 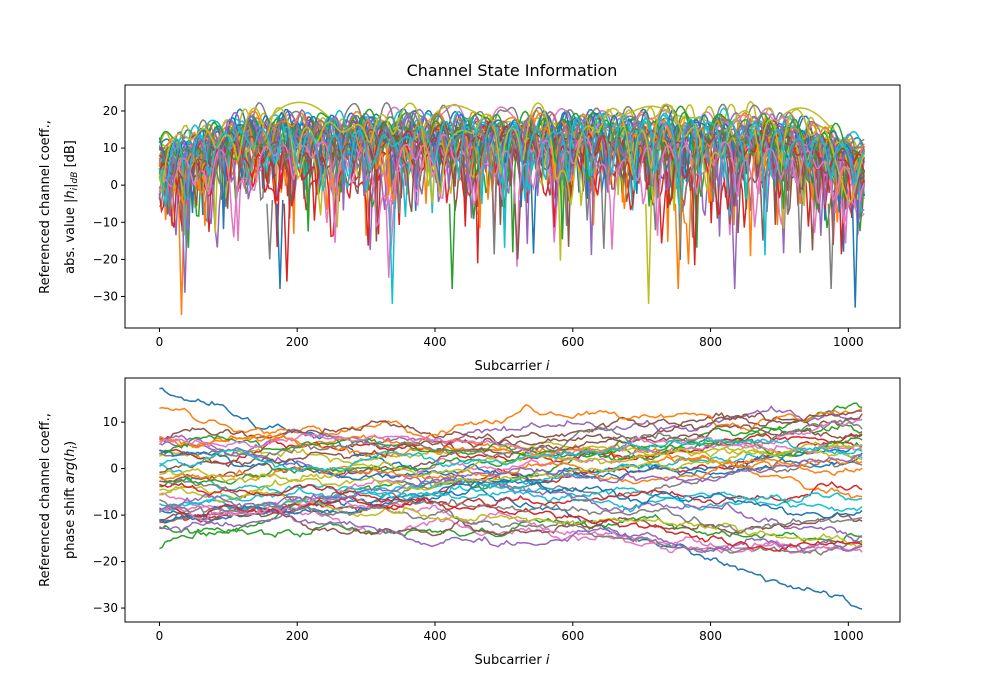 What do you see at coordinates (109, 203) in the screenshot?
I see `magnitude-y-ticks: −30 −20 −10 0 10 20` at bounding box center [109, 203].